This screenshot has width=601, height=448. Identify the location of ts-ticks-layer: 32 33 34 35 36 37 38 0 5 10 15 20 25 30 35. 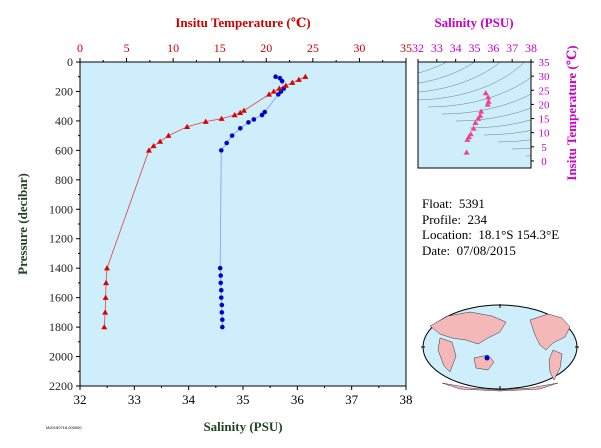
(481, 104).